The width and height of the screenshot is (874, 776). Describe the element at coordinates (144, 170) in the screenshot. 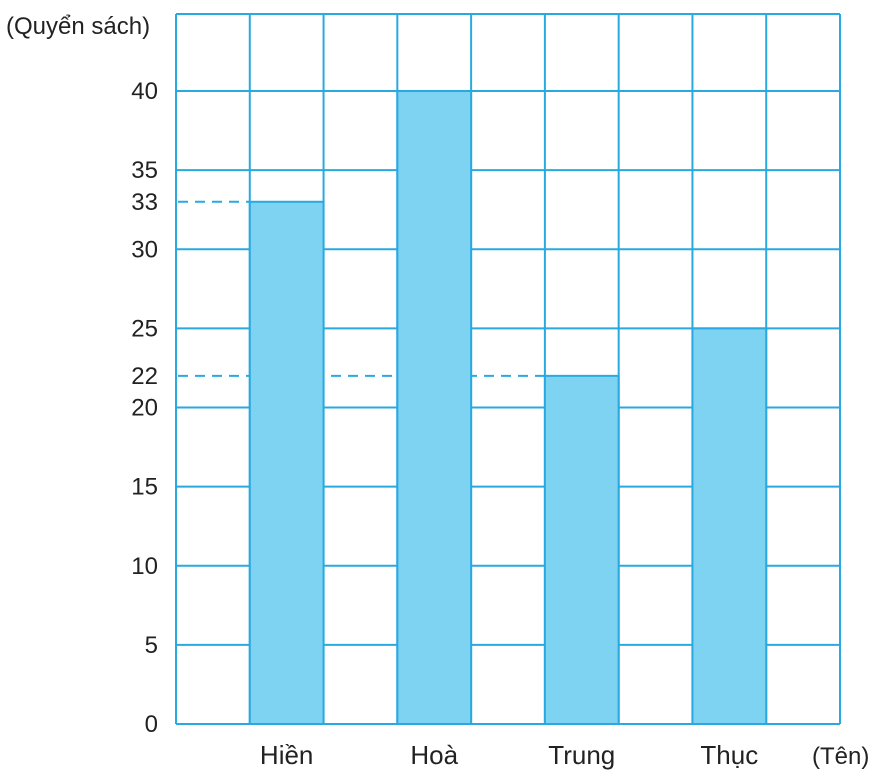

I see `y-tick-label: 35` at that location.